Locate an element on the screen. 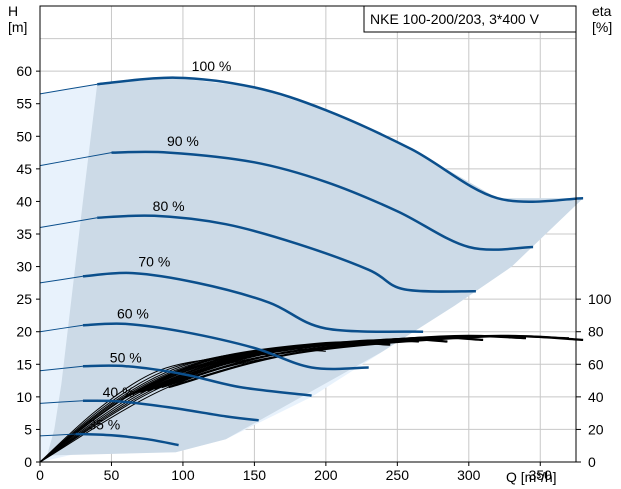 The height and width of the screenshot is (489, 621). efficiency-curve-bold is located at coordinates (376, 361).